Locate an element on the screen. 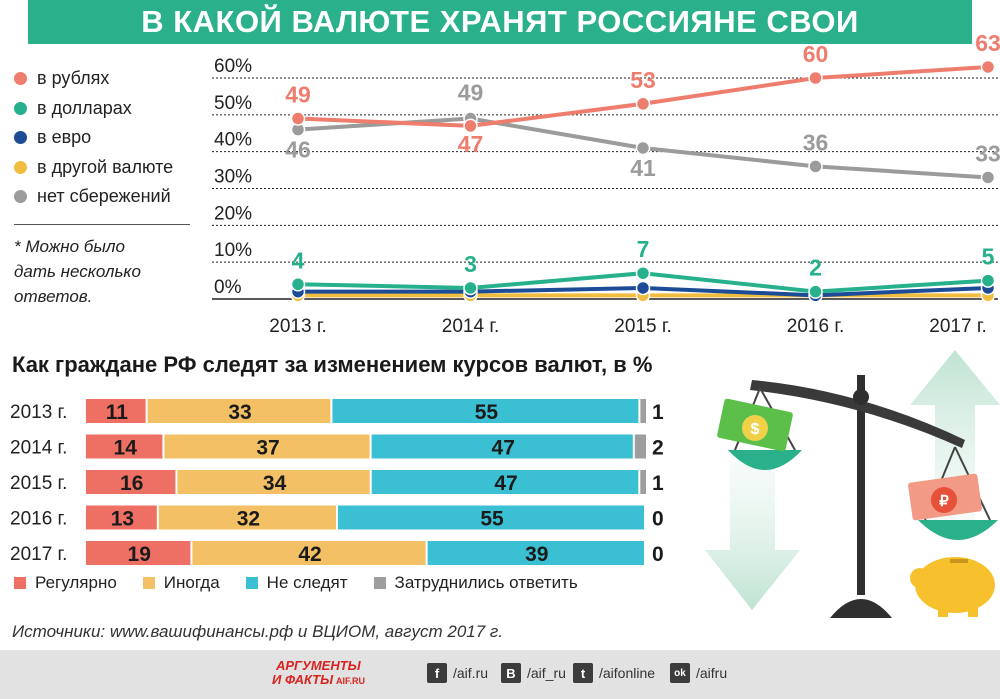  social-twitter: t/aifonline is located at coordinates (614, 673).